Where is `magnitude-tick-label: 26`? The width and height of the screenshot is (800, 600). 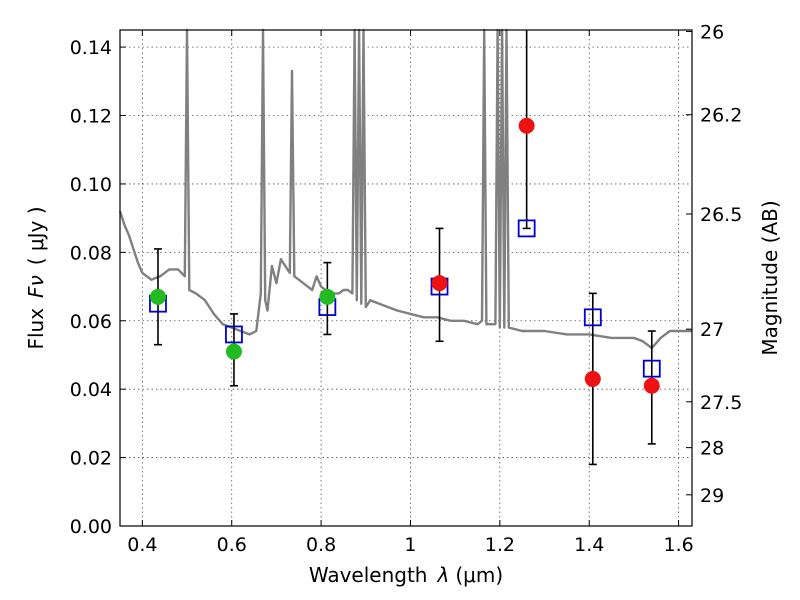
magnitude-tick-label: 26 is located at coordinates (712, 33).